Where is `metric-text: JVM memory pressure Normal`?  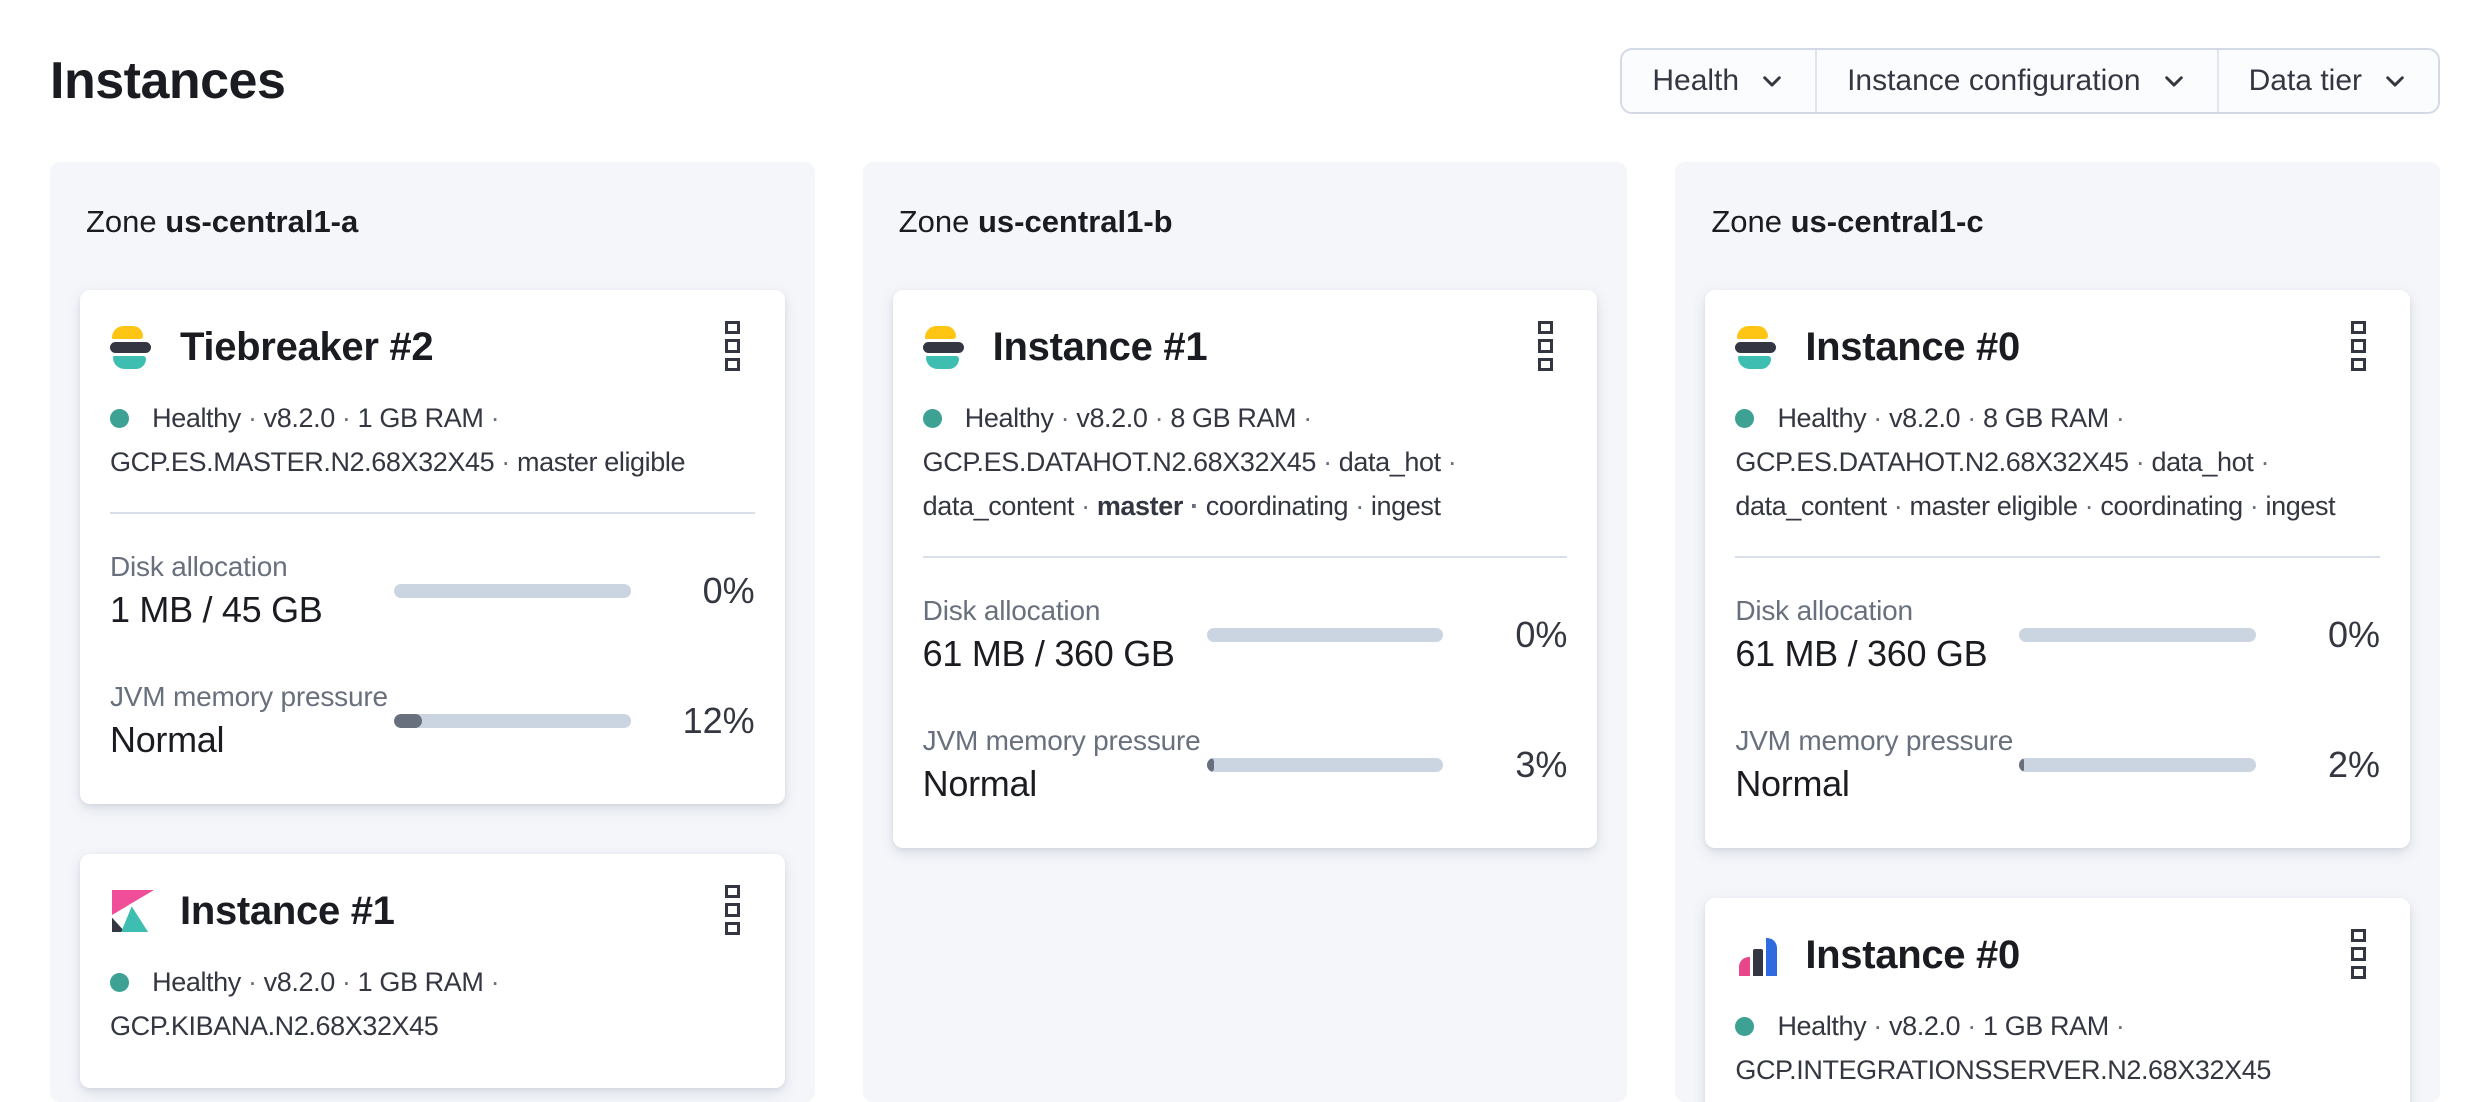 metric-text: JVM memory pressure Normal is located at coordinates (252, 721).